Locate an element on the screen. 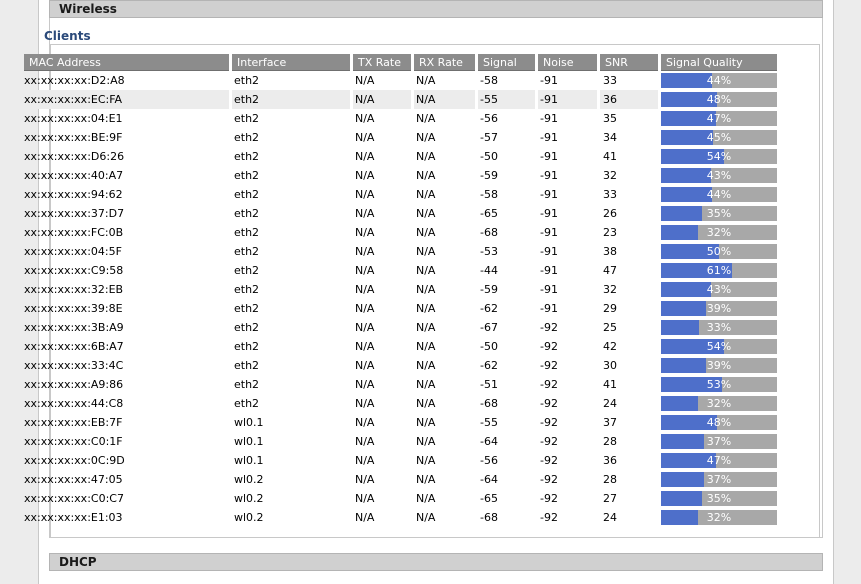  signal-cell: -65 is located at coordinates (489, 498).